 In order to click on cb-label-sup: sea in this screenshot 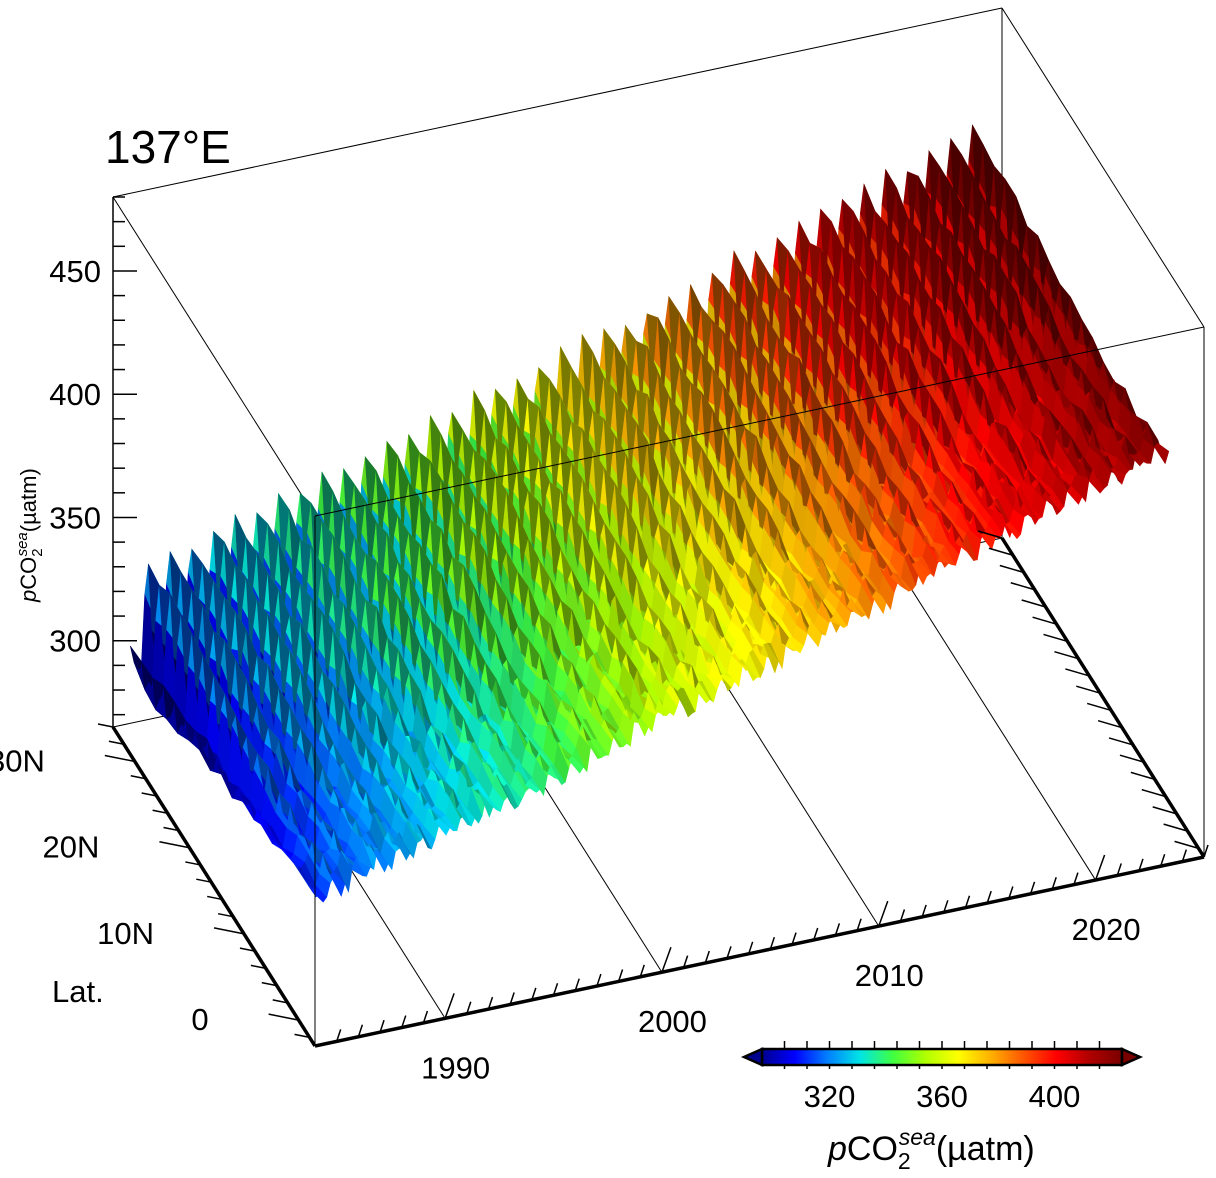, I will do `click(917, 1137)`.